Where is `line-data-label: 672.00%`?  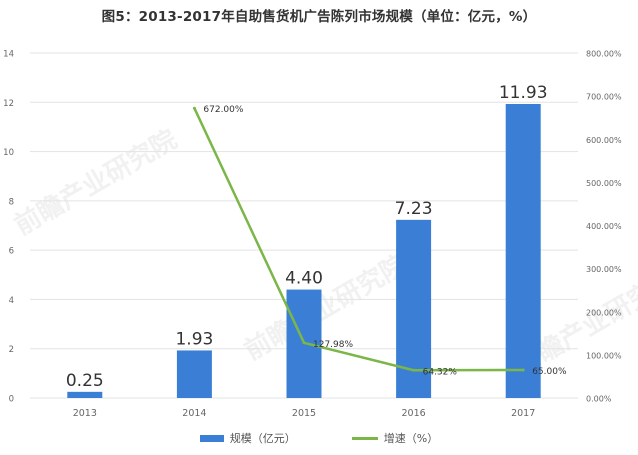 line-data-label: 672.00% is located at coordinates (223, 110).